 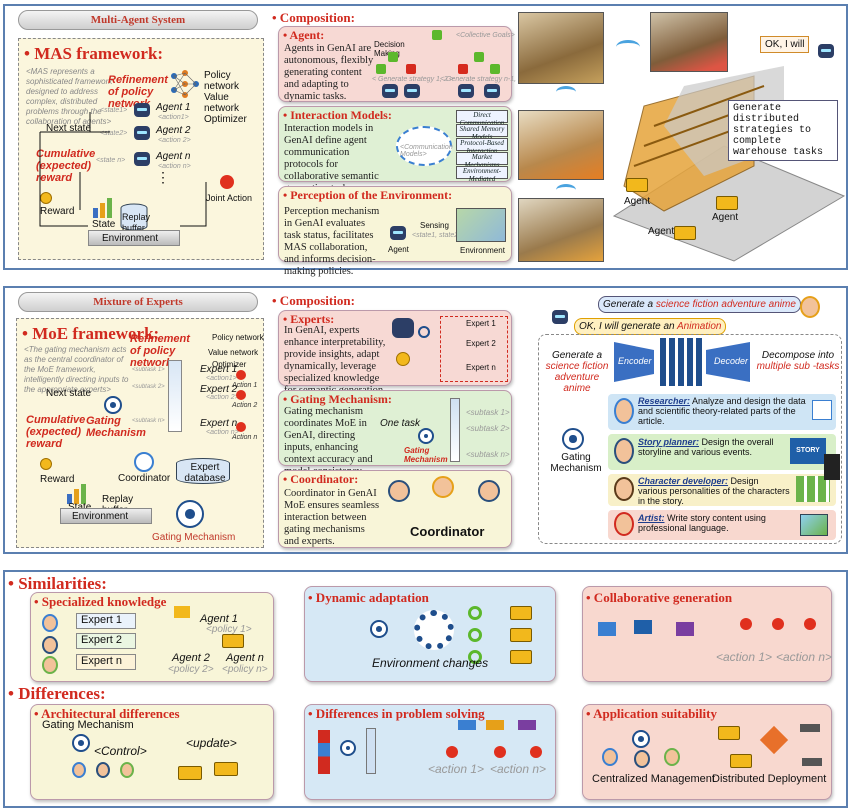 What do you see at coordinates (455, 430) in the screenshot?
I see `subtask-column` at bounding box center [455, 430].